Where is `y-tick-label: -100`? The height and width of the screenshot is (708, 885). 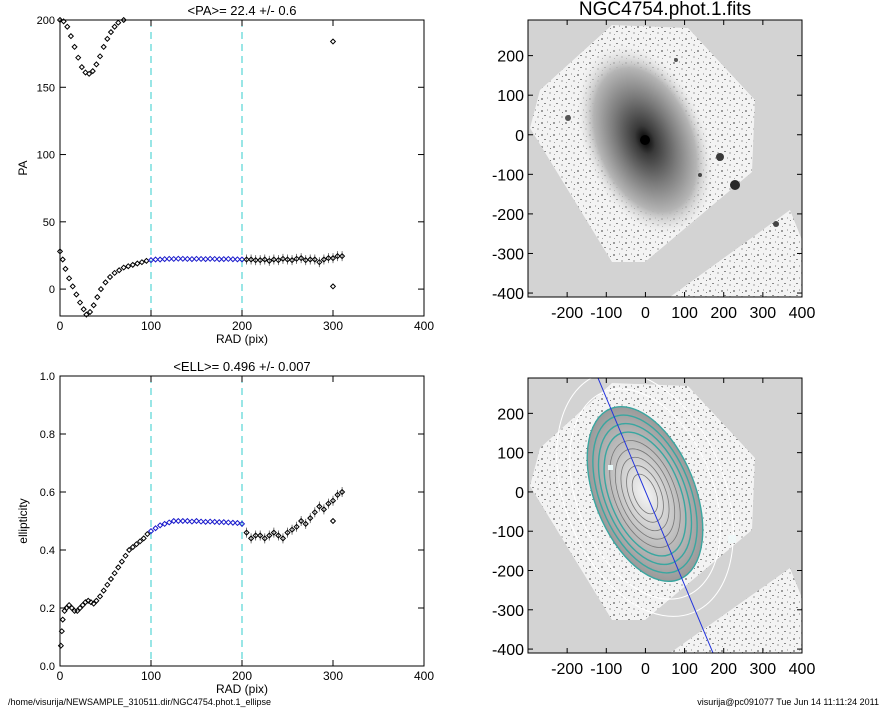
y-tick-label: -100 is located at coordinates (508, 175).